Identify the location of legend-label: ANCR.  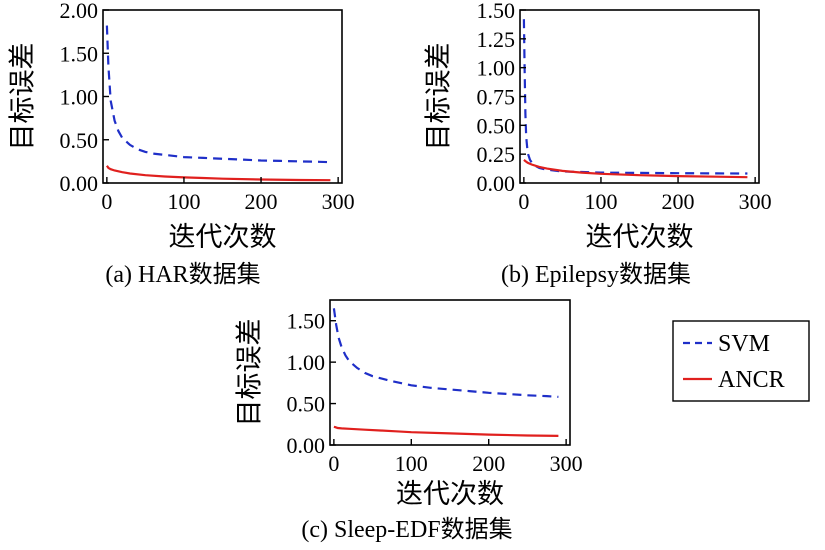
(751, 380).